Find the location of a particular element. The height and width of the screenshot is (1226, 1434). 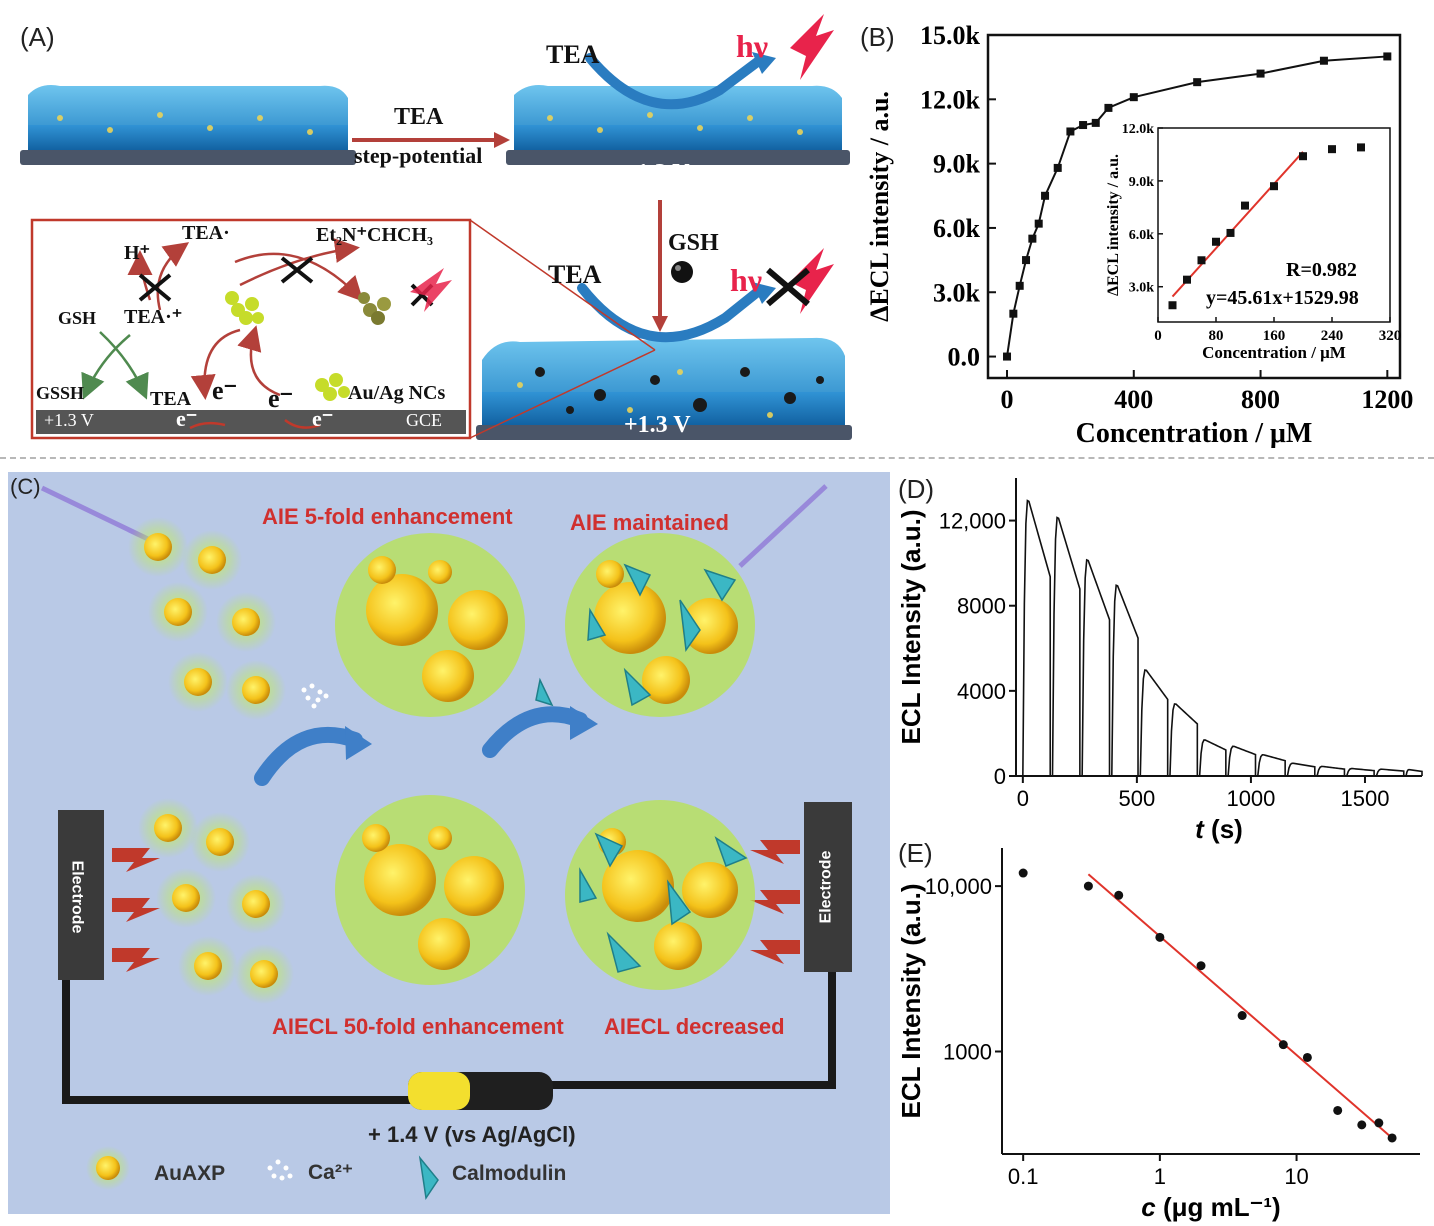

inset-x-axis-label: Concentration / μM is located at coordinates (1274, 352).